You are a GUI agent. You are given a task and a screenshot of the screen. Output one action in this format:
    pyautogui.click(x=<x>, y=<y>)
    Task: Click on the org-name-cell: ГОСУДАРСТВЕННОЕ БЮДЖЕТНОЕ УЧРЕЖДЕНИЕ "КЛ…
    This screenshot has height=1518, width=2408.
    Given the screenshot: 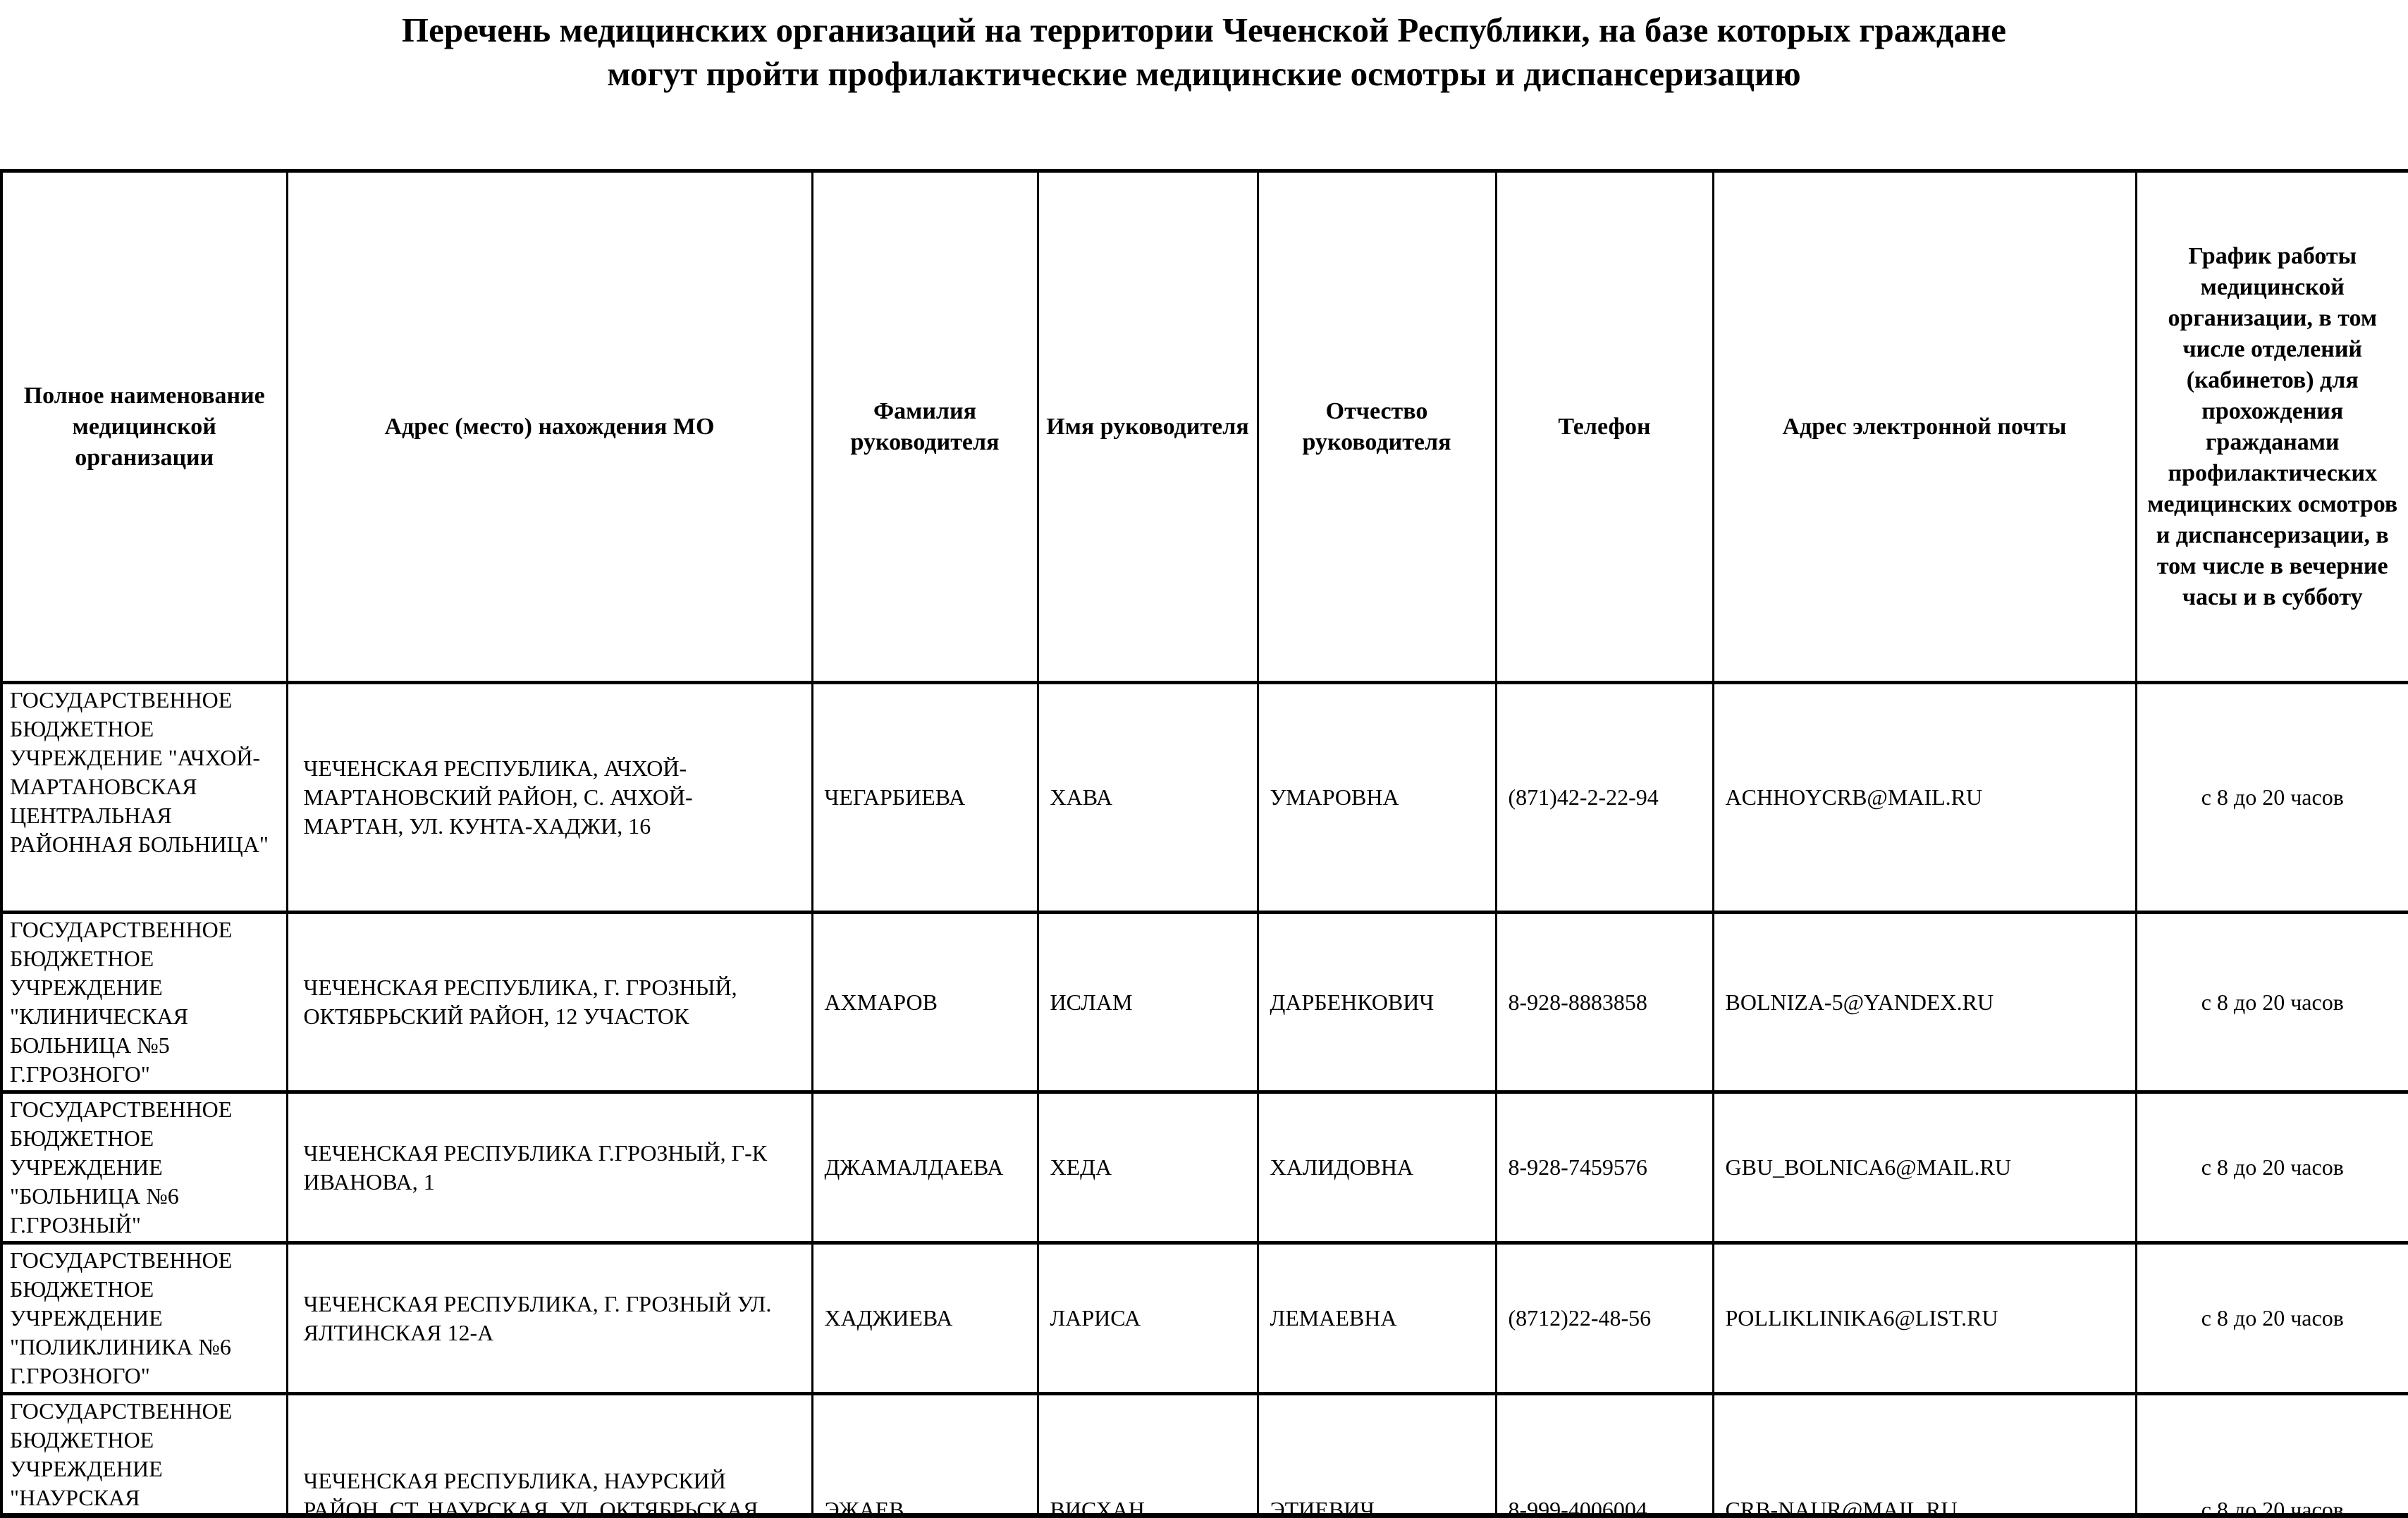 What is the action you would take?
    pyautogui.click(x=144, y=1002)
    